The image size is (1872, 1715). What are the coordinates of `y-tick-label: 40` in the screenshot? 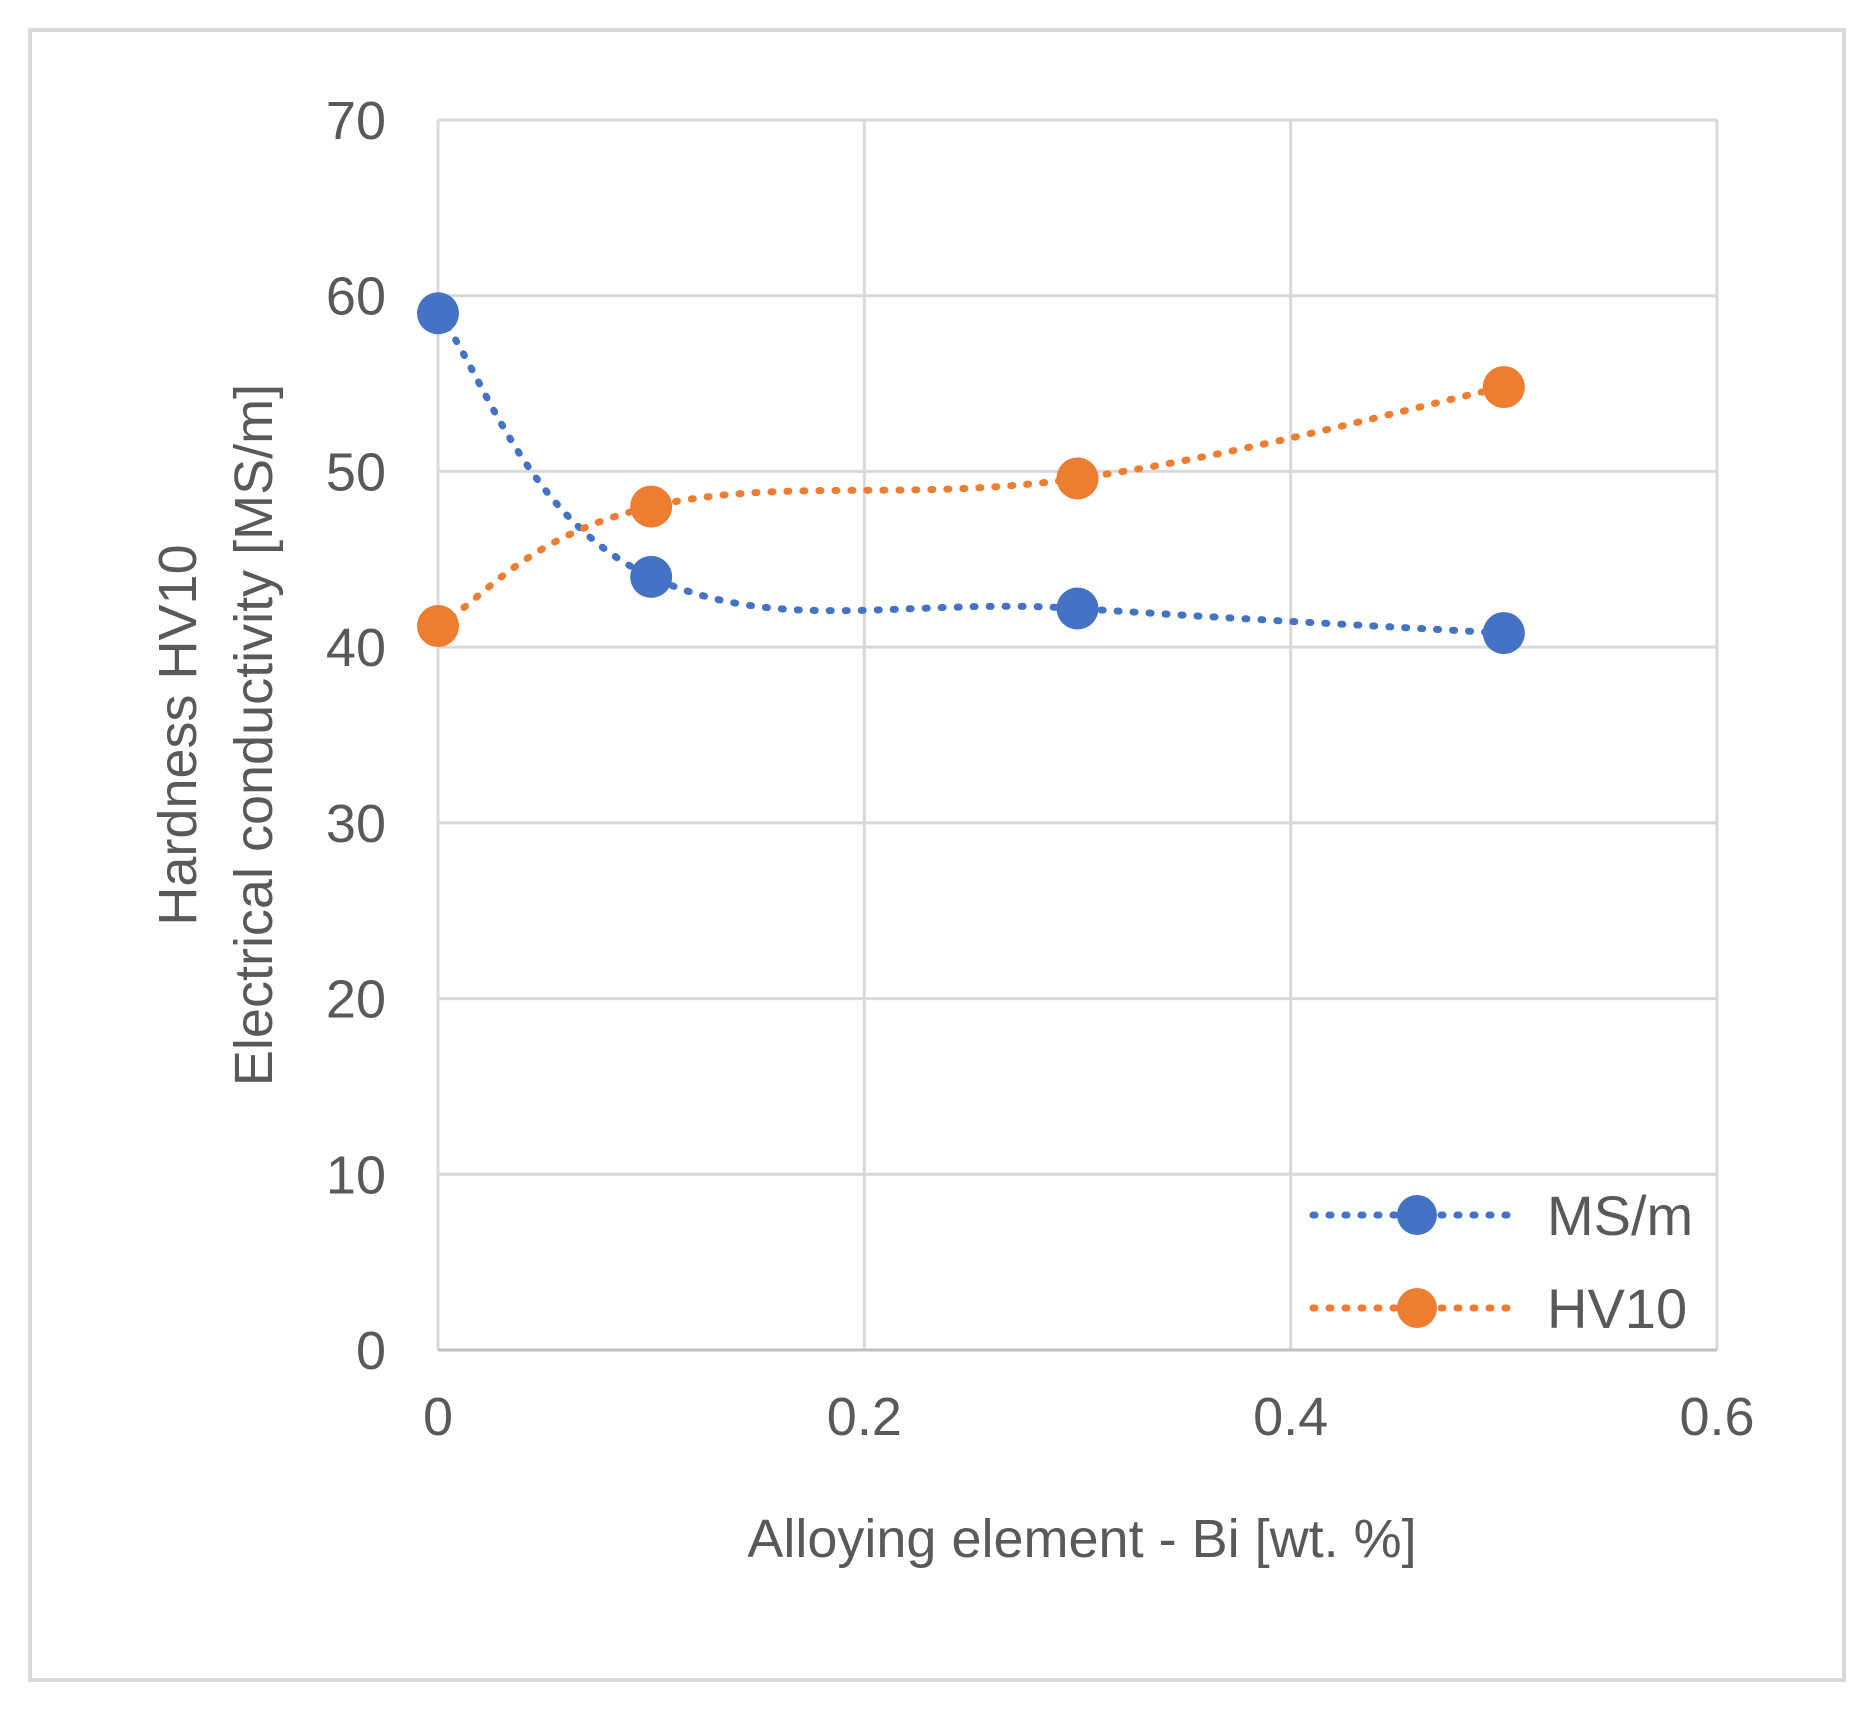 It's located at (356, 648).